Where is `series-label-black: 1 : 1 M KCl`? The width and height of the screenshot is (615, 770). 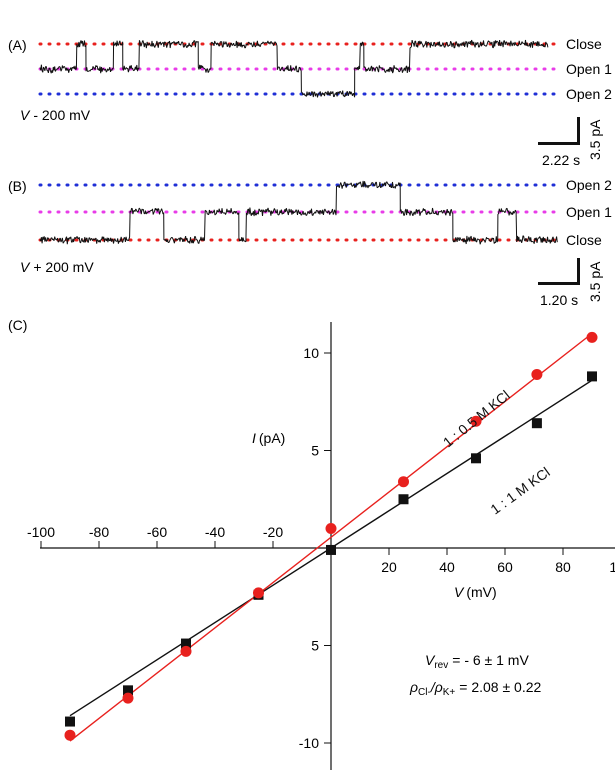 series-label-black: 1 : 1 M KCl is located at coordinates (519, 491).